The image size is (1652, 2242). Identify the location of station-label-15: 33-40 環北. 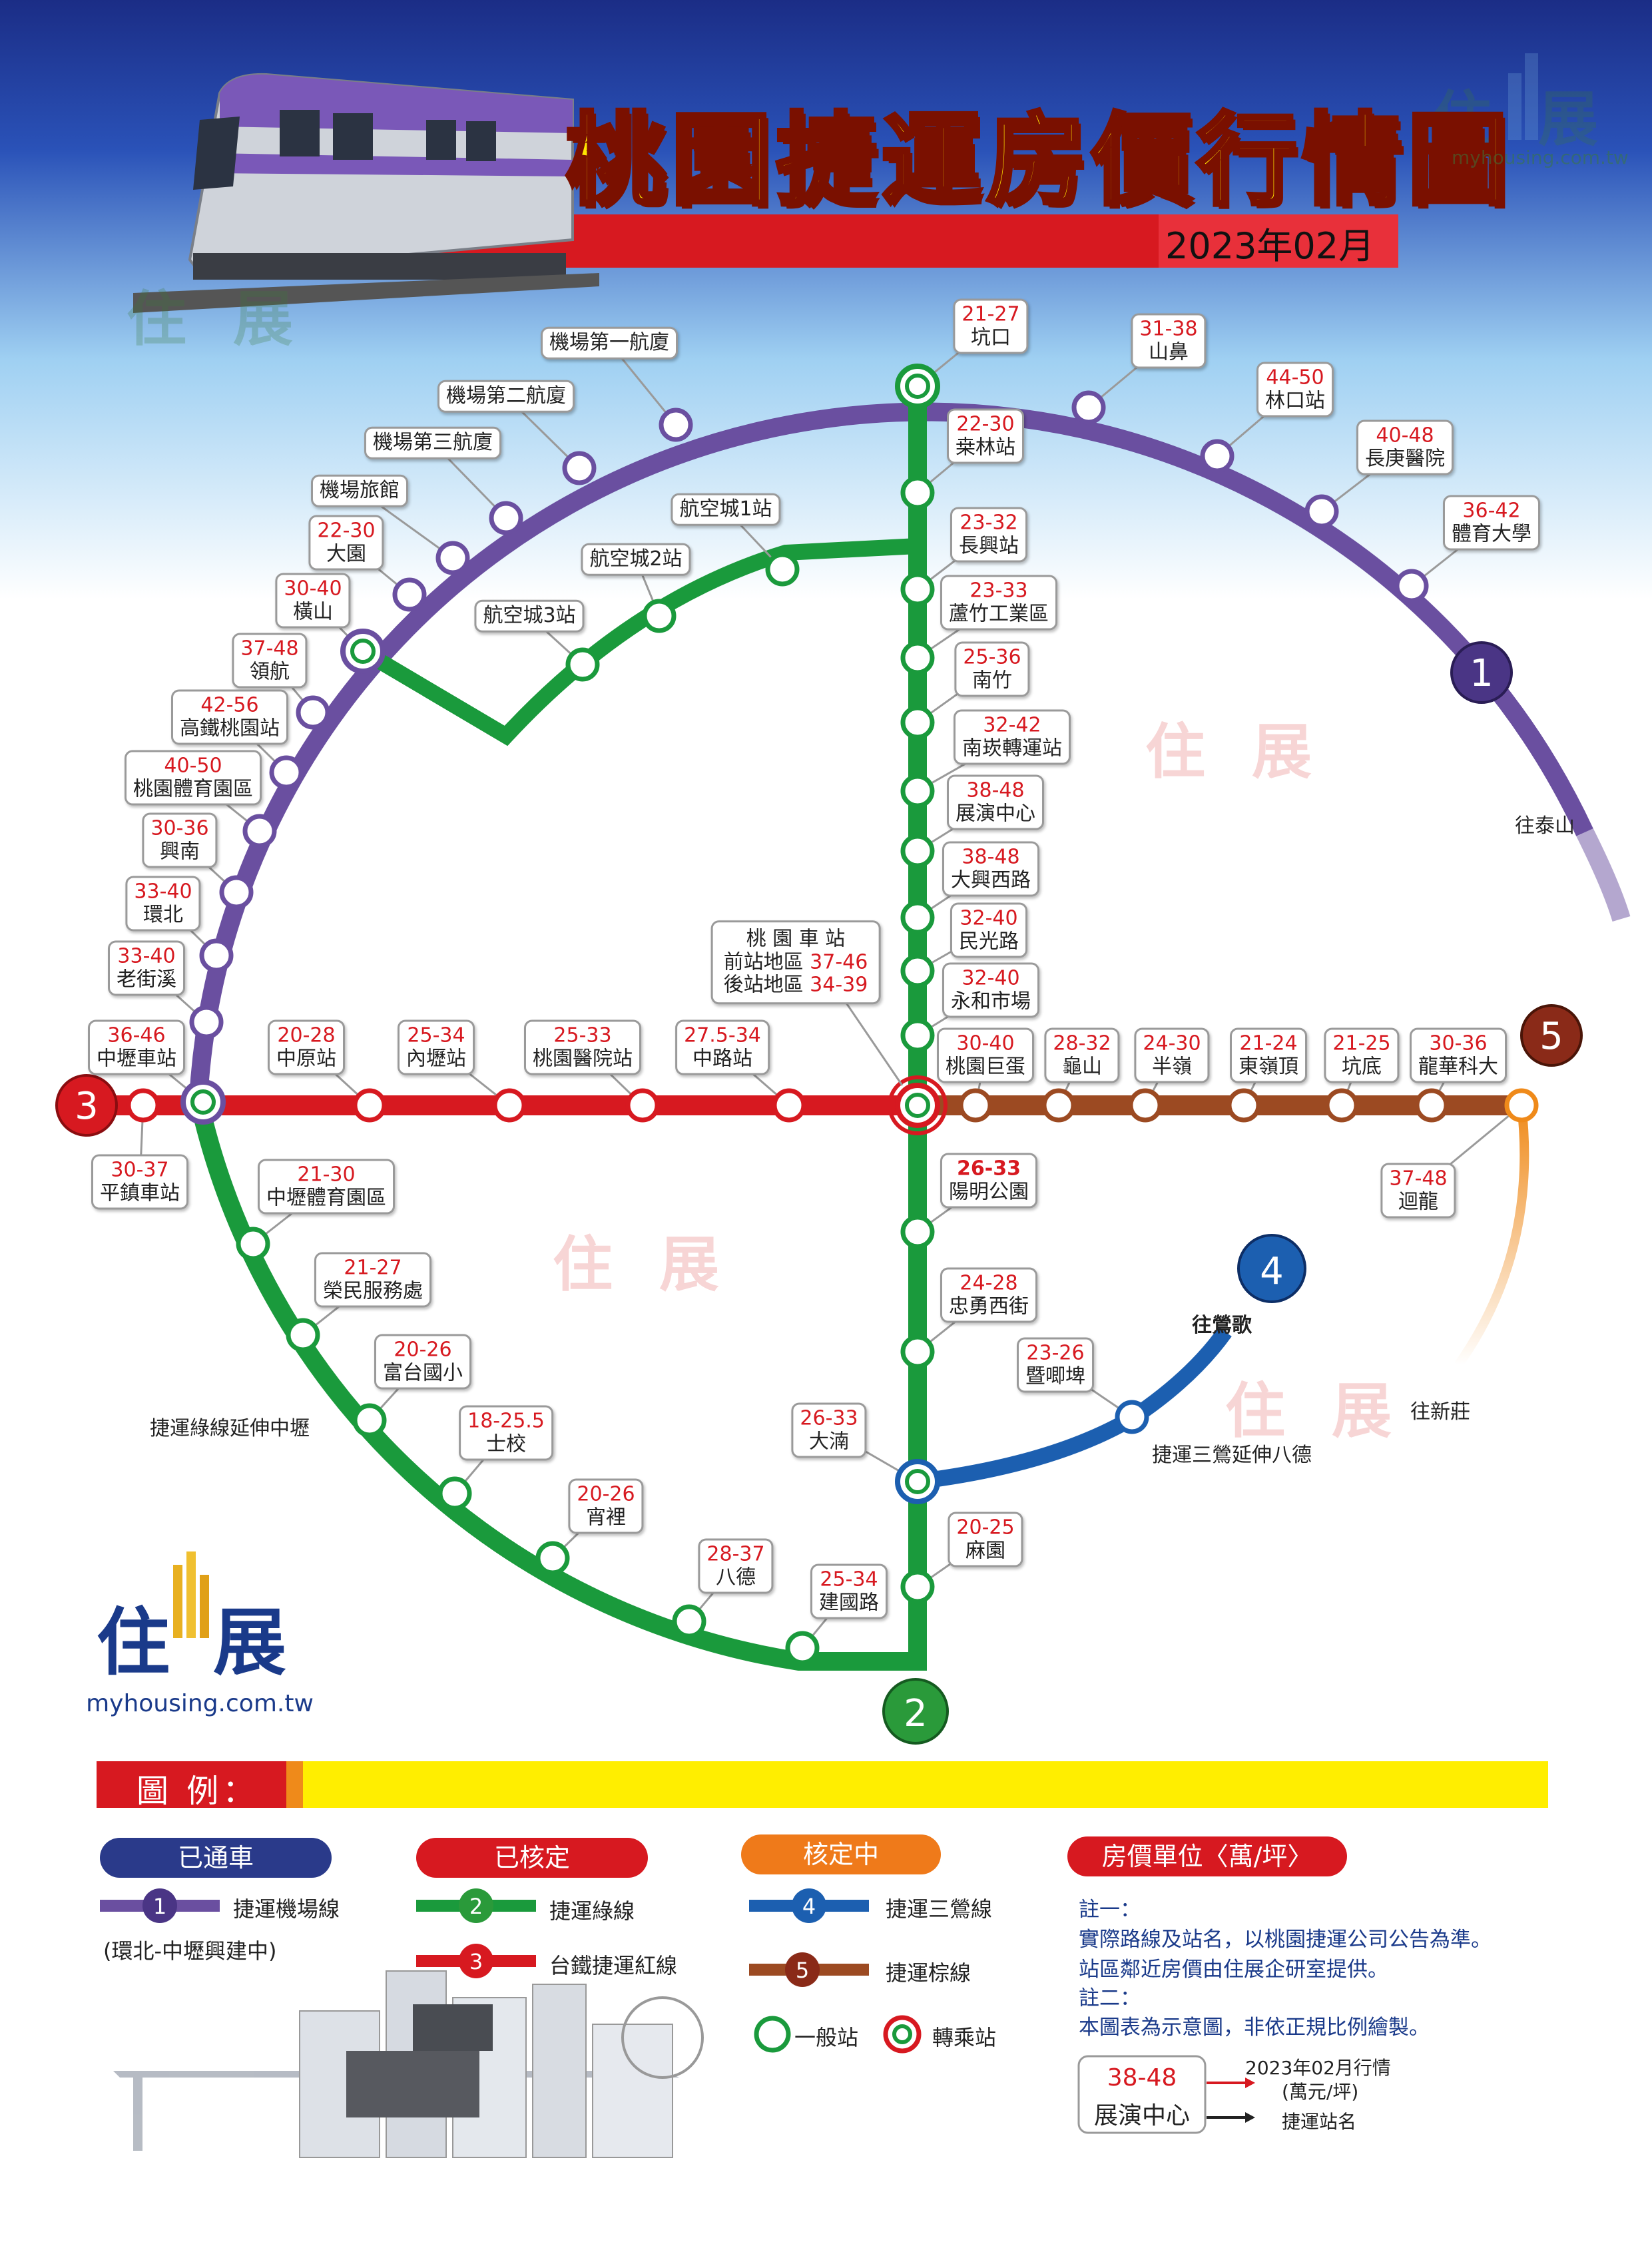
(163, 904).